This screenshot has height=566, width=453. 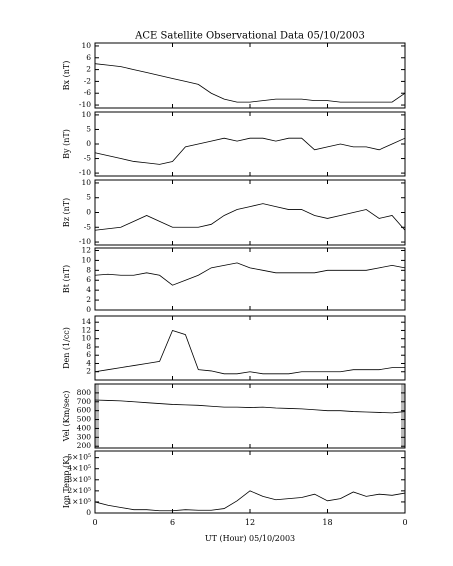 What do you see at coordinates (66, 212) in the screenshot?
I see `y-axis-label: Bz (nT)` at bounding box center [66, 212].